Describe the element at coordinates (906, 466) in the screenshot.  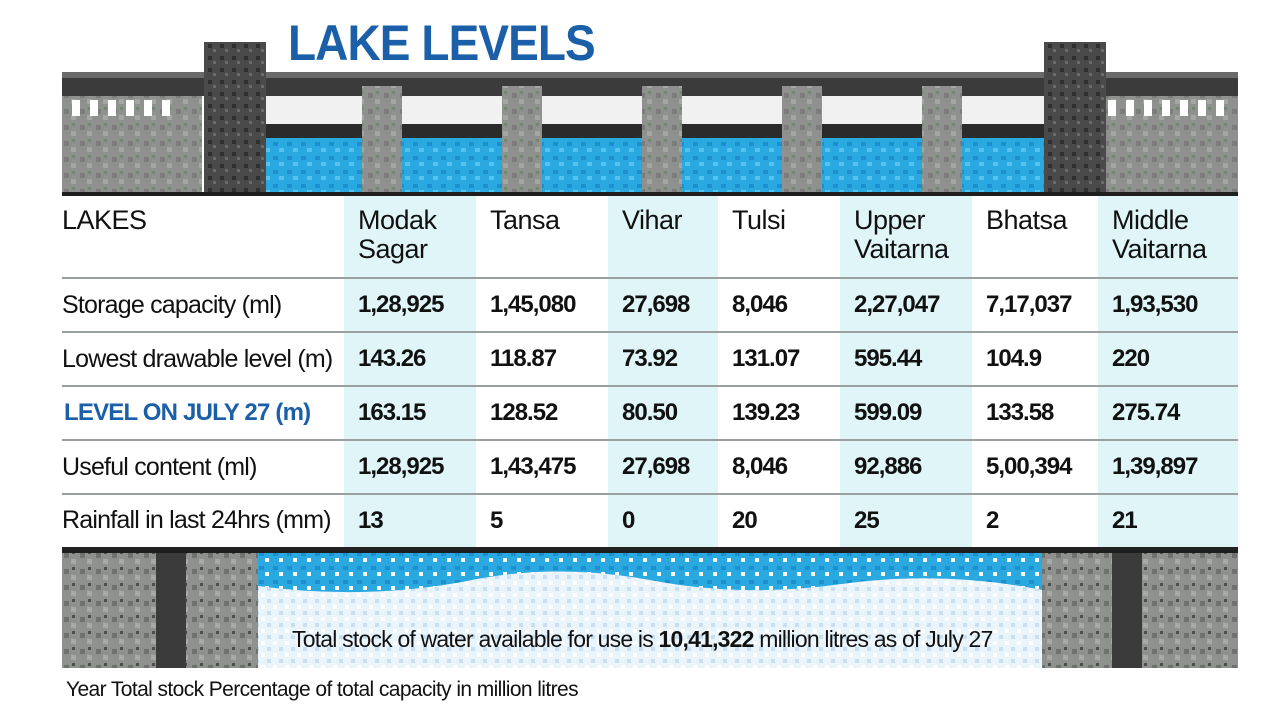
I see `table-cell: 92,886` at that location.